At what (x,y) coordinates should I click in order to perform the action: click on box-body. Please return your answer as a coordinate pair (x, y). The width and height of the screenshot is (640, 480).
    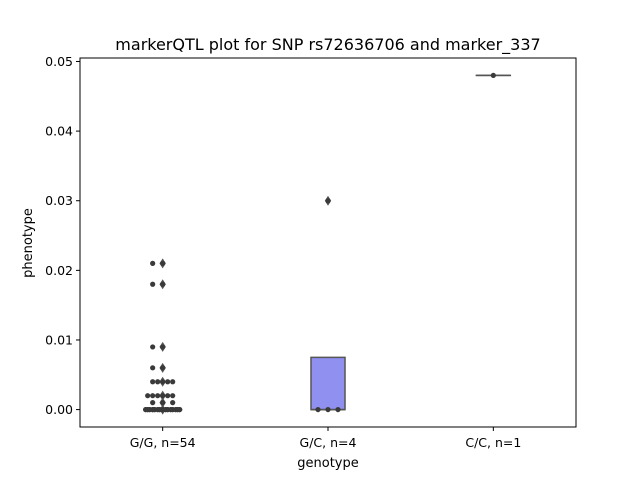
    Looking at the image, I should click on (328, 383).